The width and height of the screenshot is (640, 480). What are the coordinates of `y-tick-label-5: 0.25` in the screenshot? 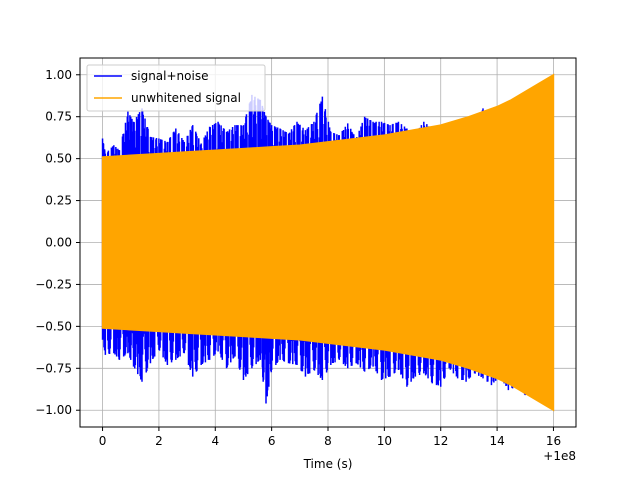 It's located at (58, 201).